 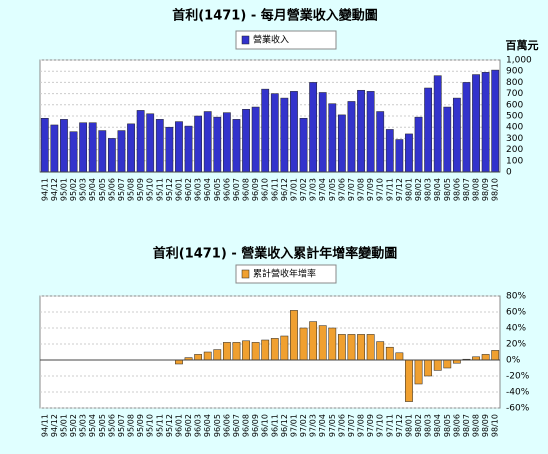 I want to click on y-tick-label: 40%, so click(x=516, y=329).